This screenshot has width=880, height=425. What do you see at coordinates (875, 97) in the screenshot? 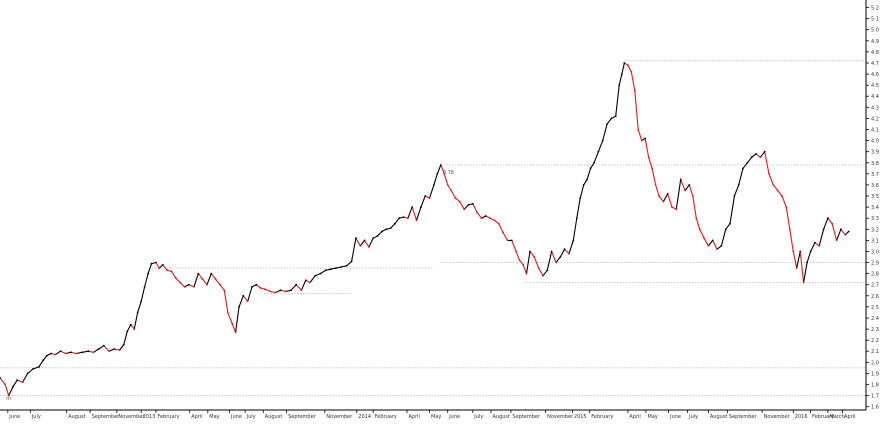
I see `y-tick-label: 4.4` at bounding box center [875, 97].